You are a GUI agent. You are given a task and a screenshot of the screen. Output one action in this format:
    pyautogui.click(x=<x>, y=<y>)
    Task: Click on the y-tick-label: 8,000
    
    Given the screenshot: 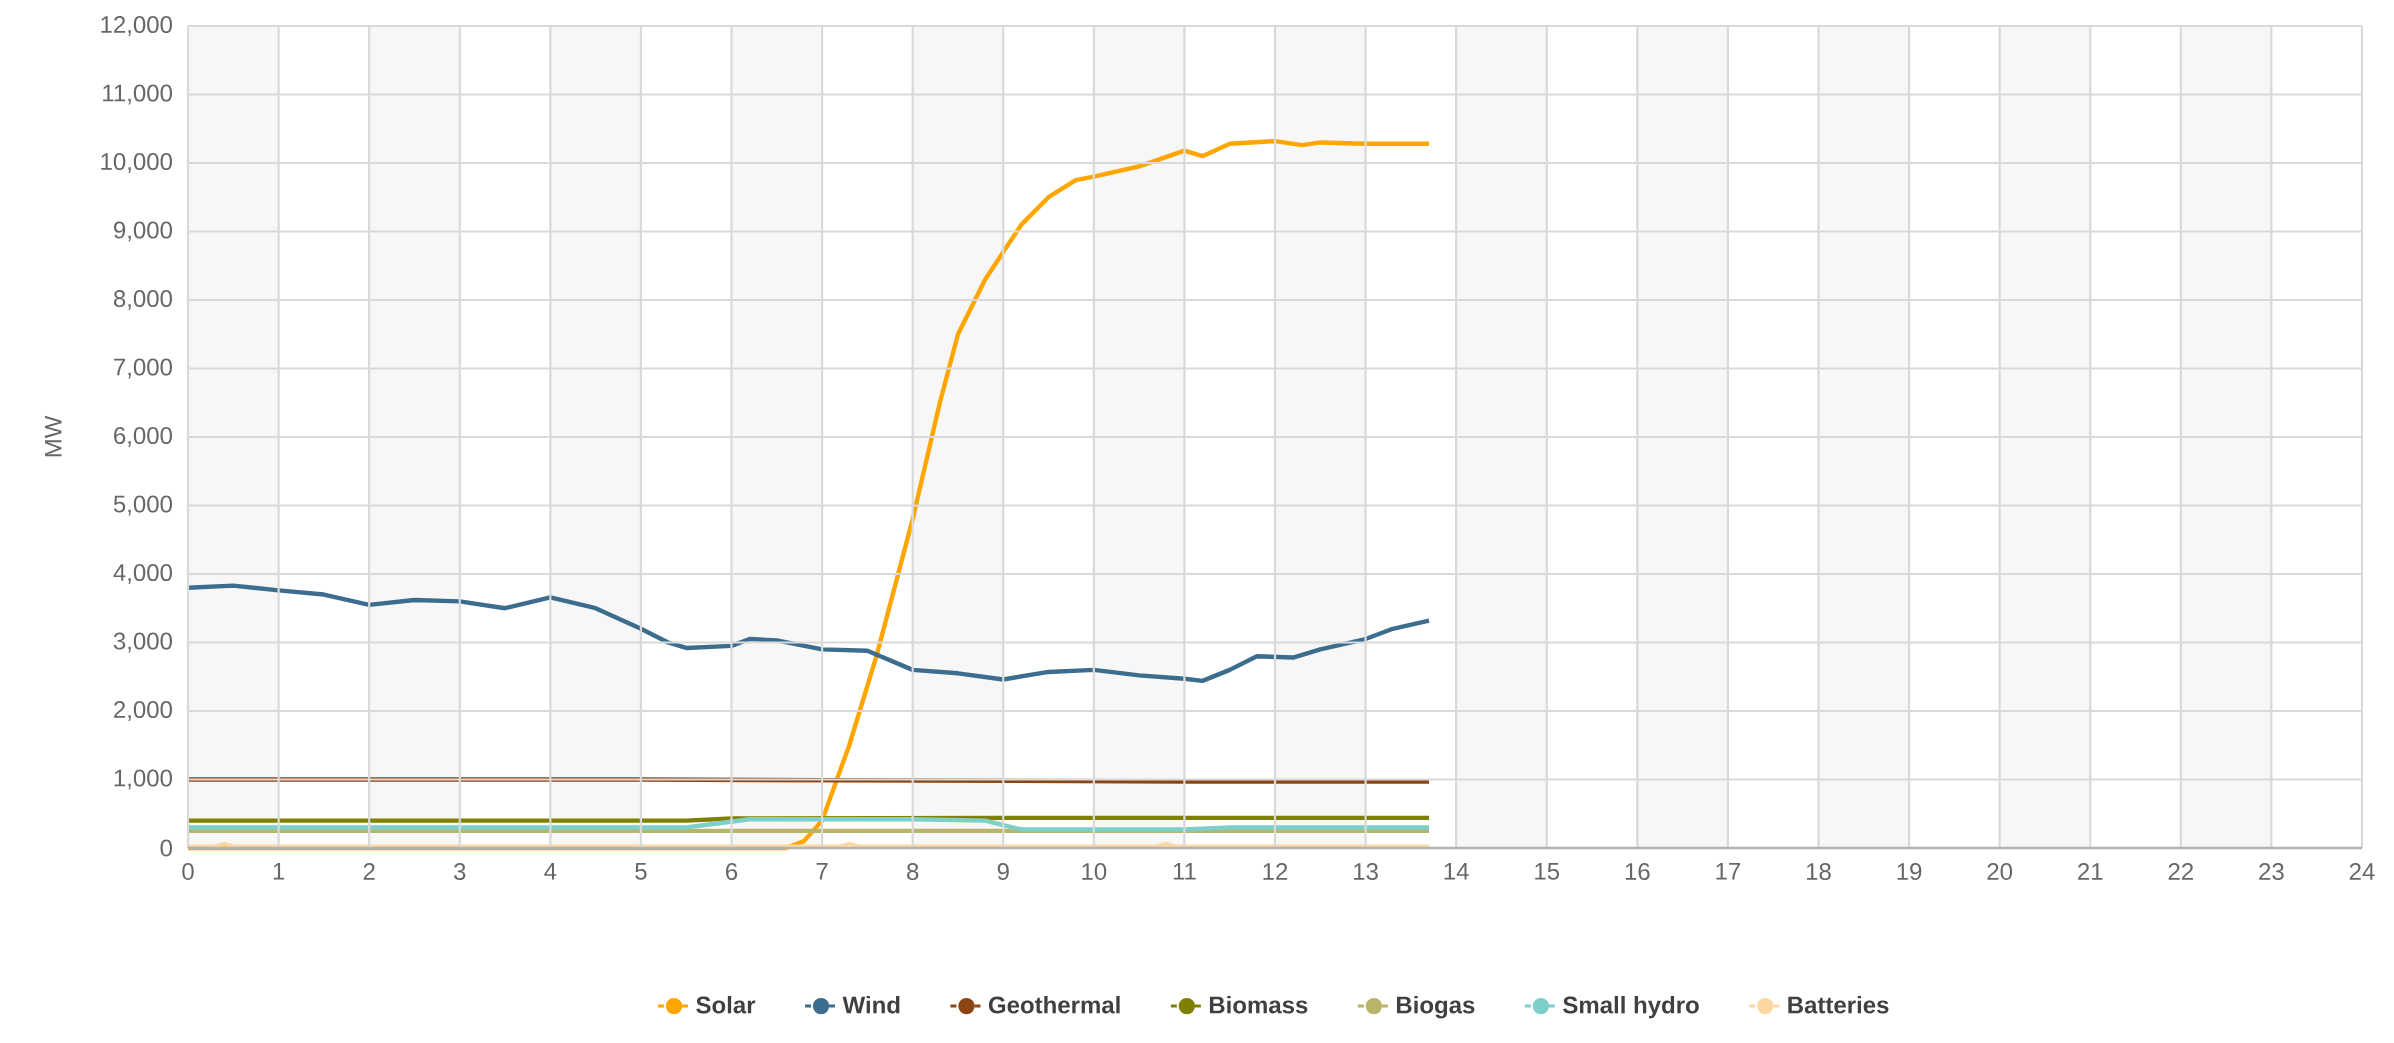 What is the action you would take?
    pyautogui.click(x=143, y=300)
    